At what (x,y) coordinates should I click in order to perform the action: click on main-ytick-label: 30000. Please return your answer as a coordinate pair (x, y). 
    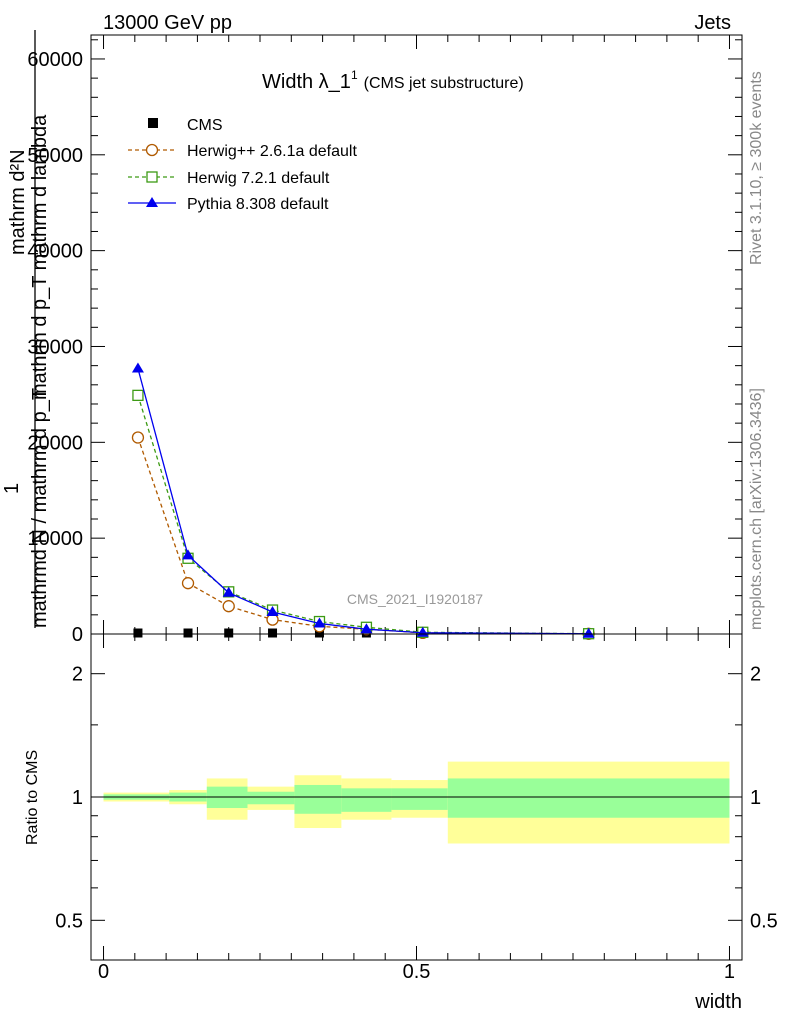
    Looking at the image, I should click on (55, 347).